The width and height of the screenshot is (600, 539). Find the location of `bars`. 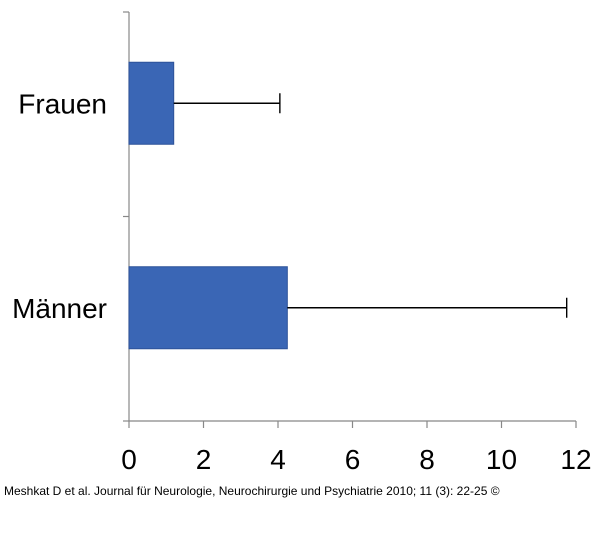

bars is located at coordinates (208, 205).